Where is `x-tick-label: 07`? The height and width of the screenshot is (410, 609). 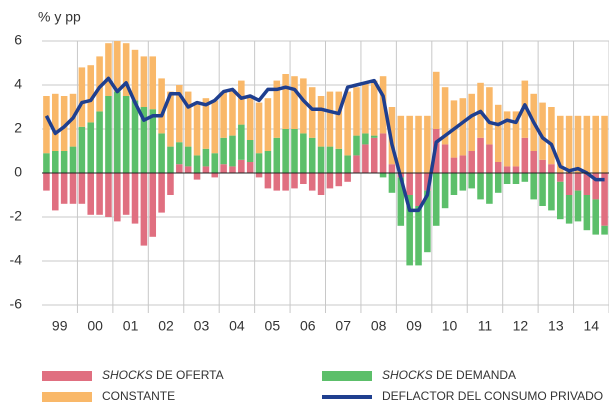
x-tick-label: 07 is located at coordinates (343, 326).